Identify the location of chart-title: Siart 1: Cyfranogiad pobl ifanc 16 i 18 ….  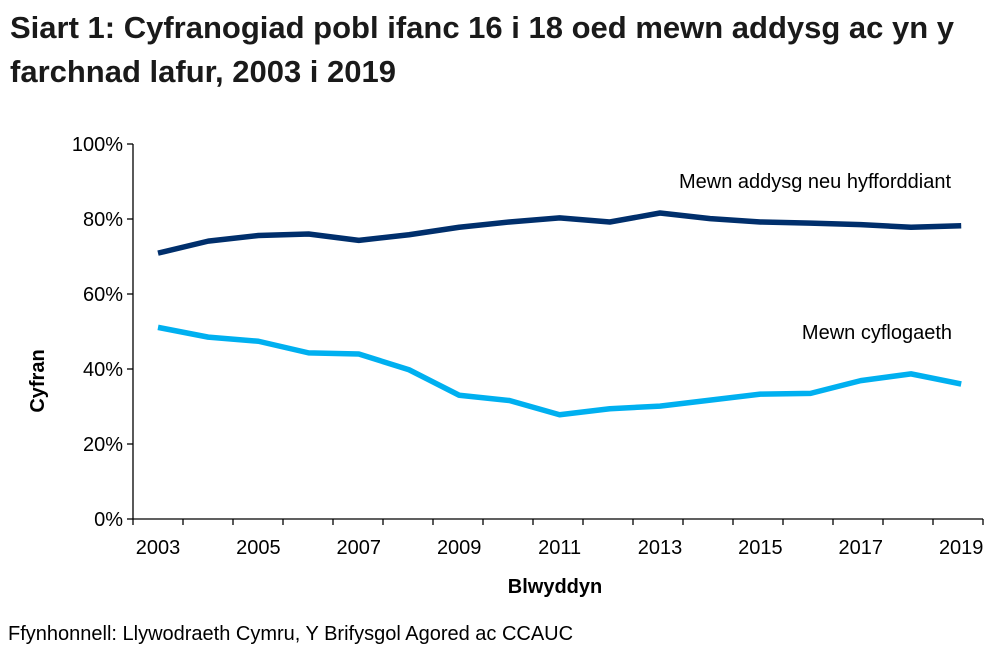
(482, 49).